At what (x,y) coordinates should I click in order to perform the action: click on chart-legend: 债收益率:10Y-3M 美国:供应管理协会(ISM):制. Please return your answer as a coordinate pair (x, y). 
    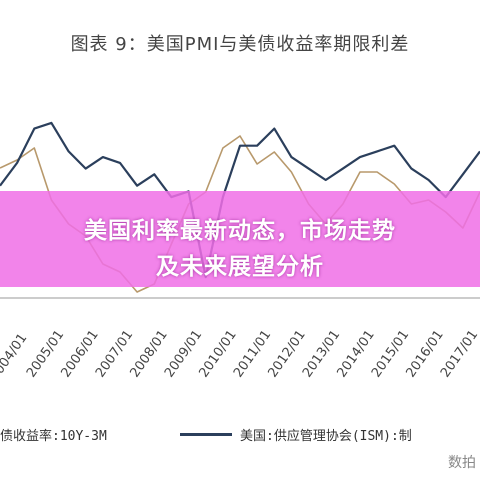
    Looking at the image, I should click on (240, 435).